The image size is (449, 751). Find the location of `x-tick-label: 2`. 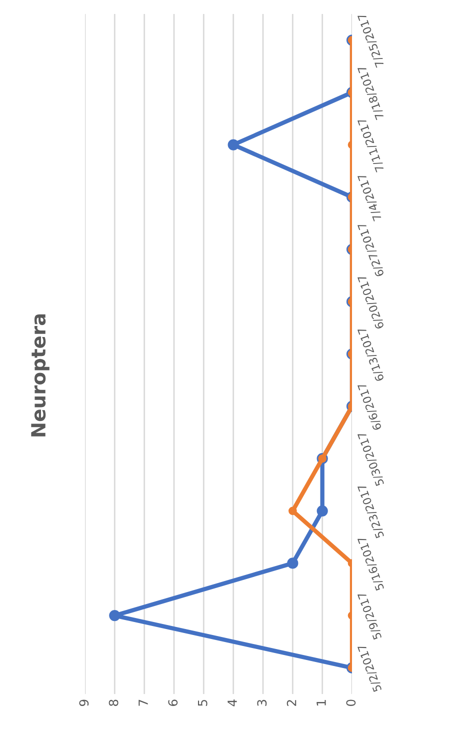

x-tick-label: 2 is located at coordinates (291, 703).